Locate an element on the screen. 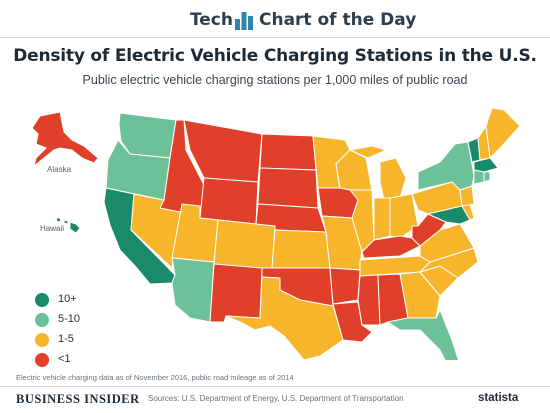  bar-chart-icon is located at coordinates (244, 21).